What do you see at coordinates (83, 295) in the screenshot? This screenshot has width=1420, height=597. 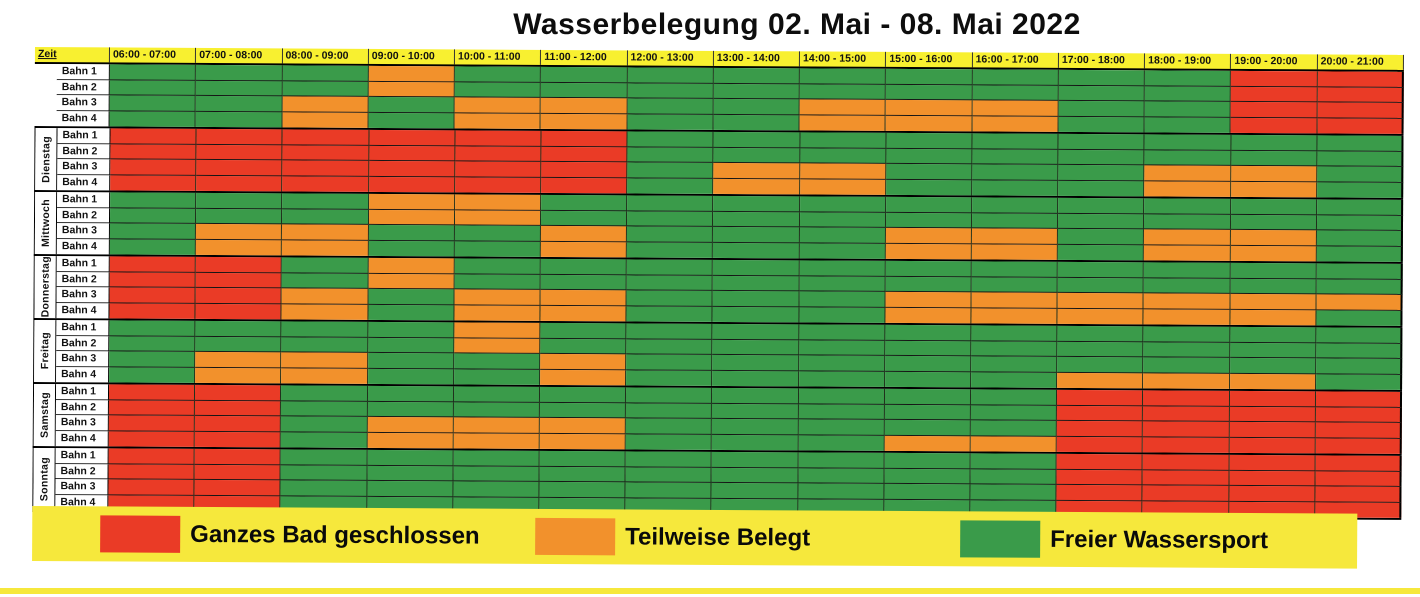 I see `lane-label: Bahn 3` at bounding box center [83, 295].